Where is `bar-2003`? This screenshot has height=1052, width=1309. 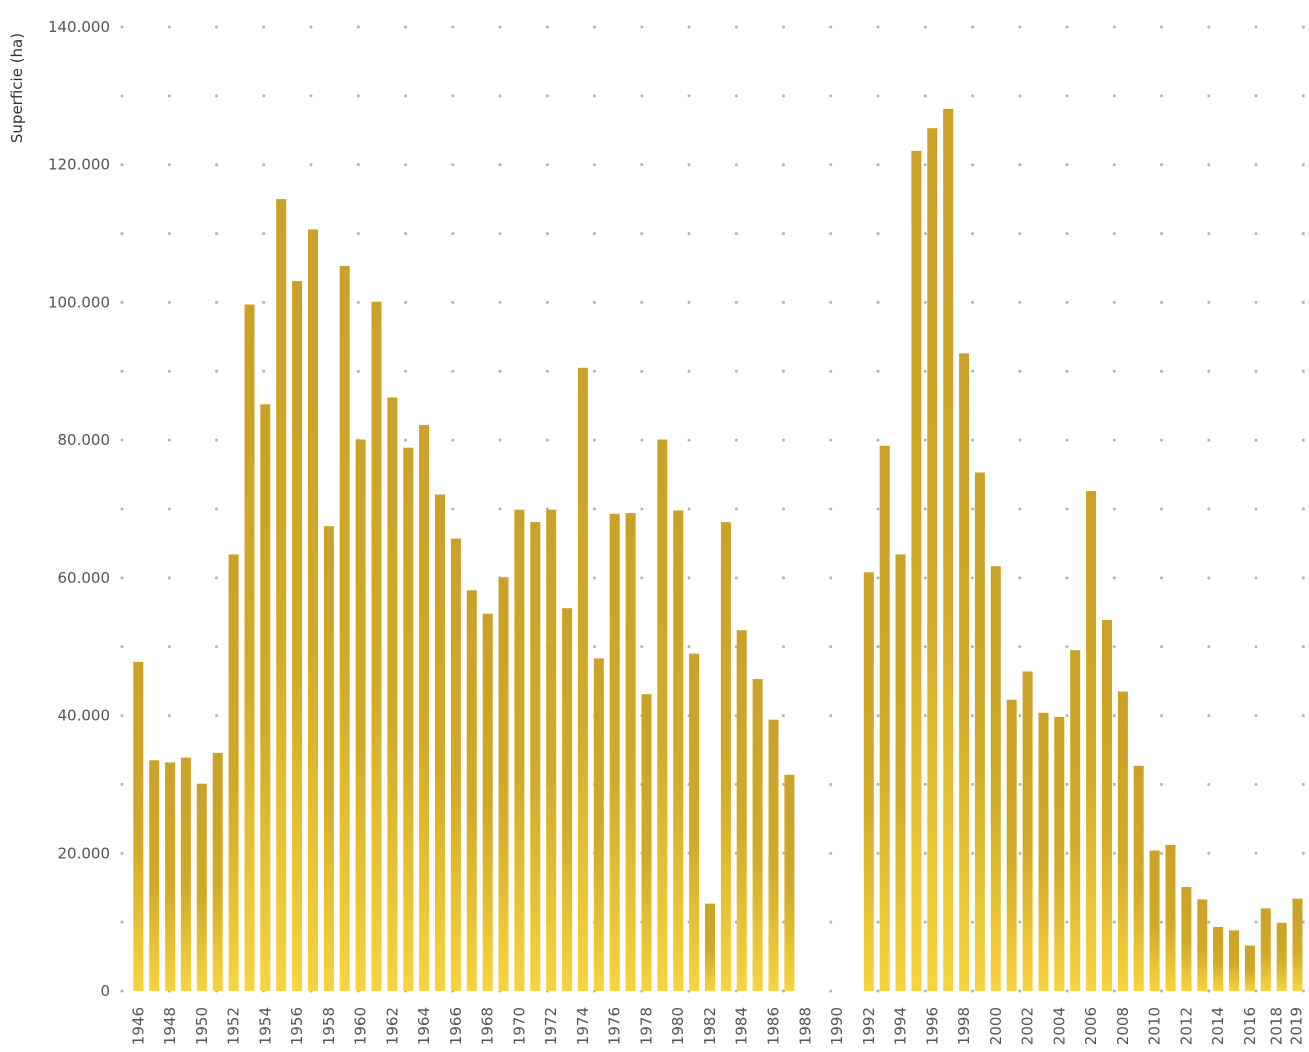 bar-2003 is located at coordinates (1043, 851).